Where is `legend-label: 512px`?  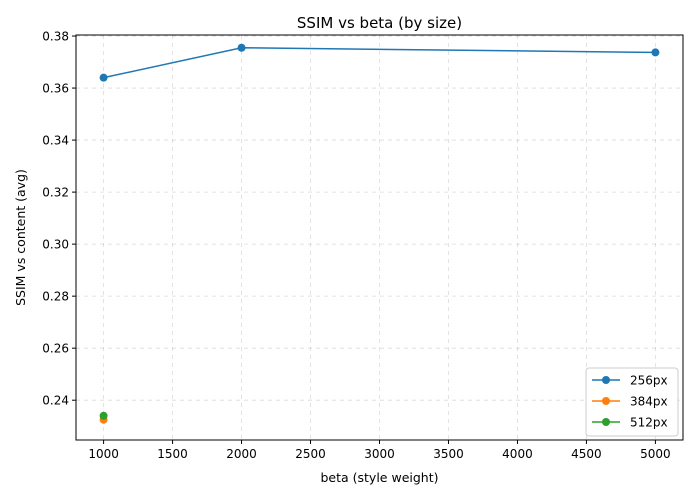 legend-label: 512px is located at coordinates (649, 422).